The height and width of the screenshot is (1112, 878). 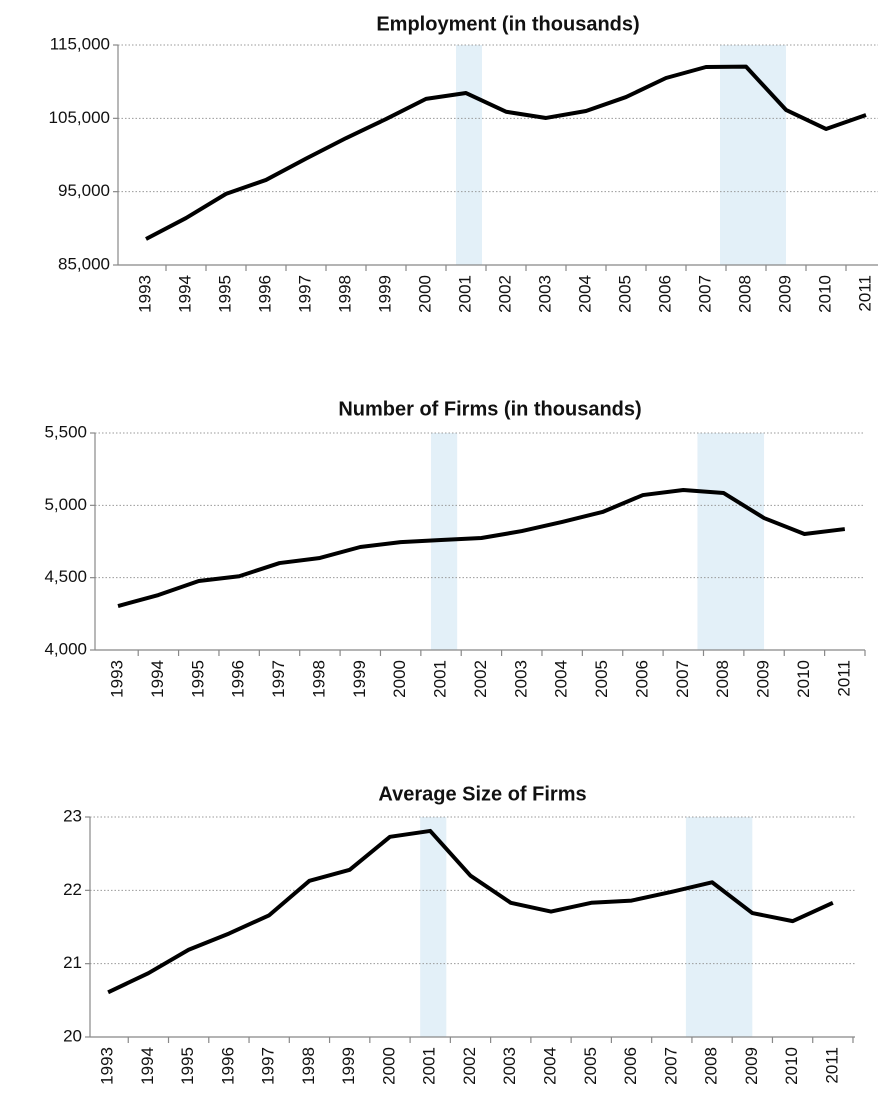 What do you see at coordinates (84, 190) in the screenshot?
I see `y-tick-label: 95,000` at bounding box center [84, 190].